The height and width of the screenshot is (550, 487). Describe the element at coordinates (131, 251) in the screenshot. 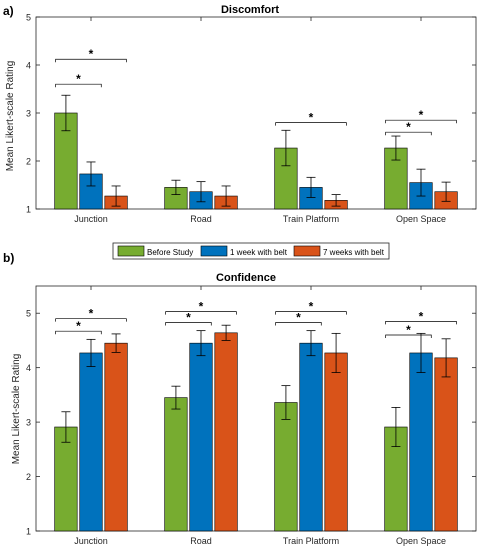

I see `legend-swatch-before-study` at that location.